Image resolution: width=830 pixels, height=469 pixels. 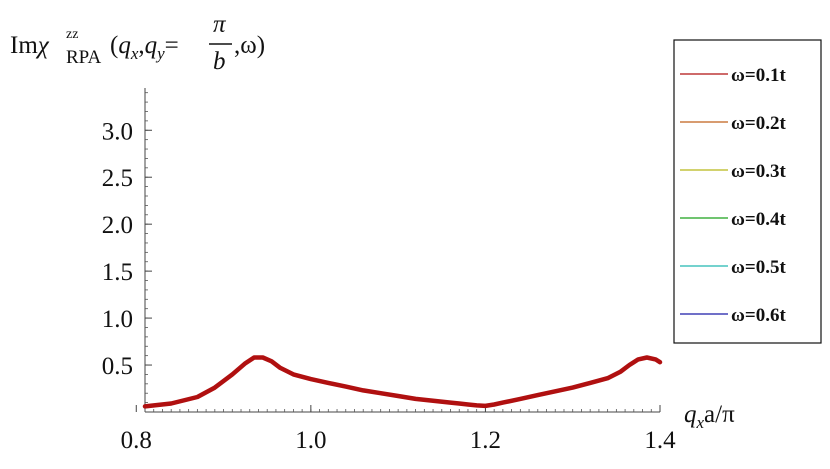 I want to click on y-axis-title-qy: q, so click(x=151, y=45).